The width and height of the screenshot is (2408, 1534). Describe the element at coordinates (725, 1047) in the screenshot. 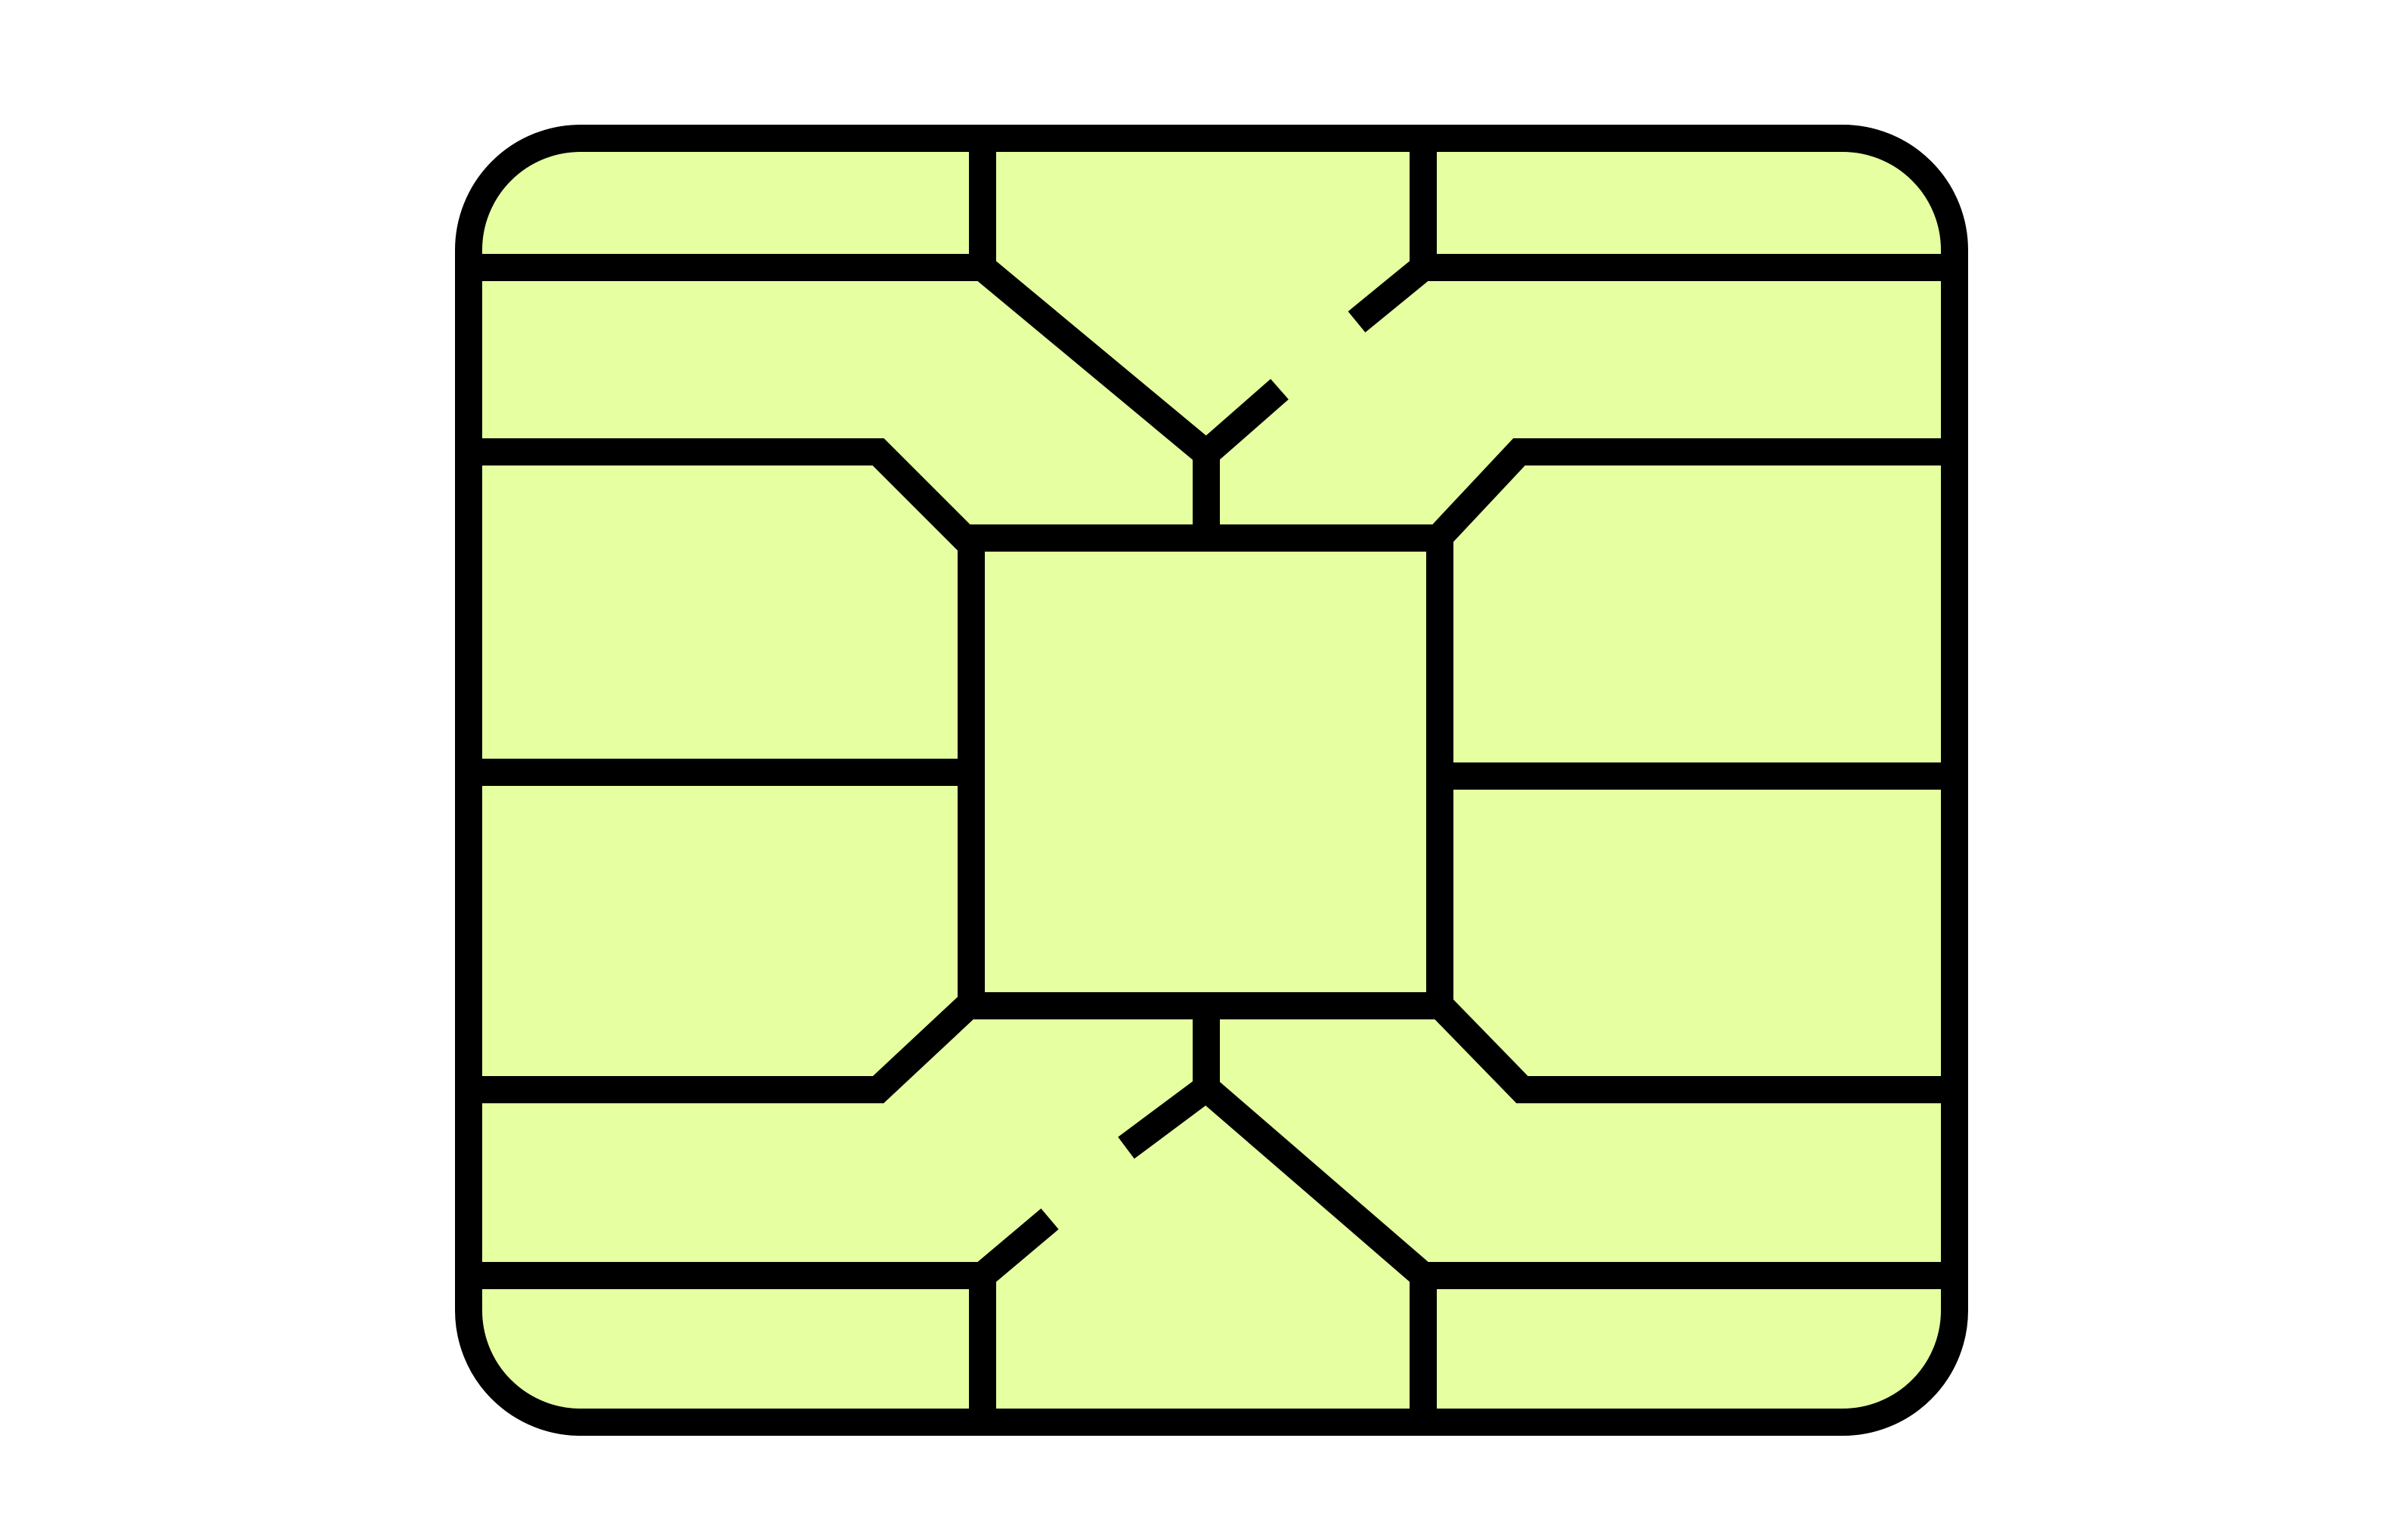

I see `contact-line-left-lower-contour` at that location.